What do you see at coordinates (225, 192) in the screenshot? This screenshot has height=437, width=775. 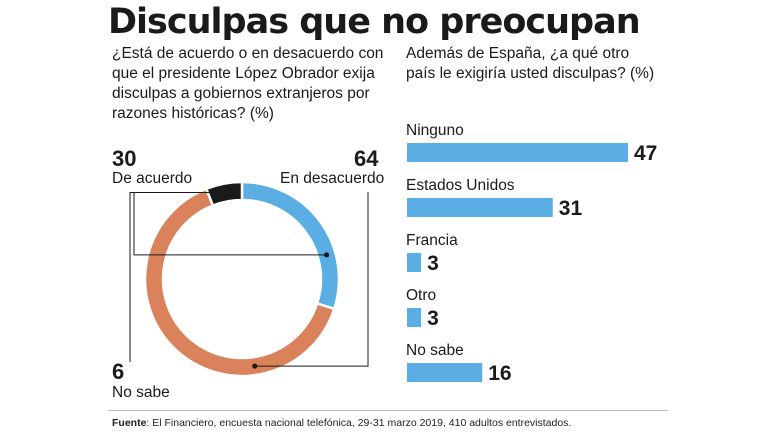 I see `leader-no-sabe-dot` at bounding box center [225, 192].